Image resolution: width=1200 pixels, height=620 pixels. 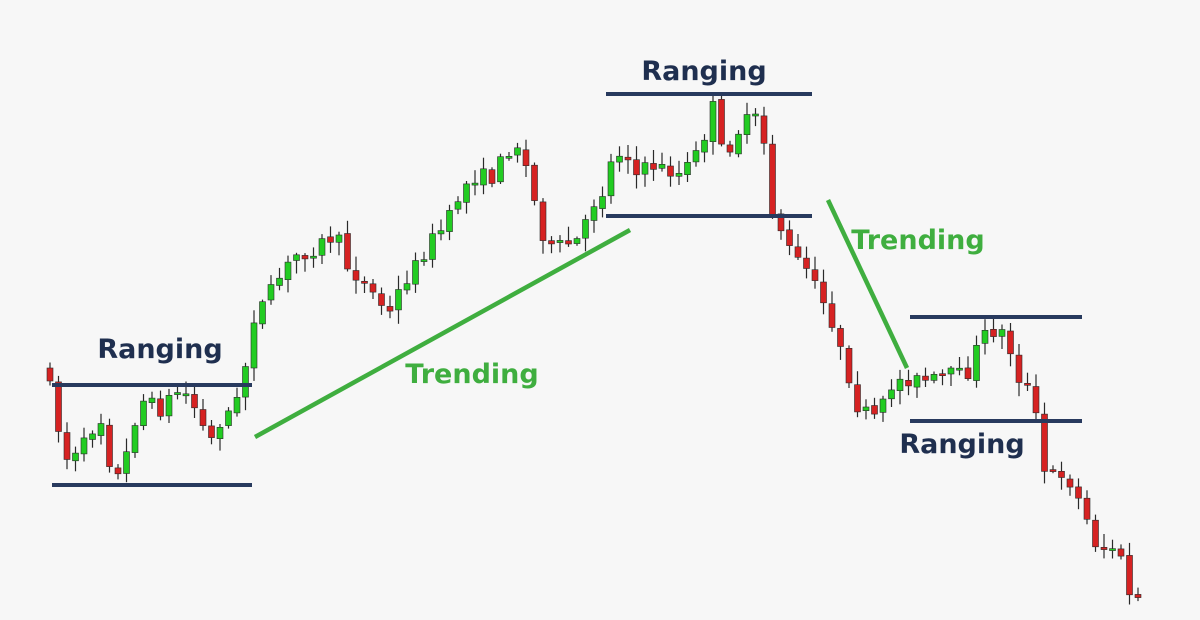 I want to click on downtrend-line, so click(x=867, y=284).